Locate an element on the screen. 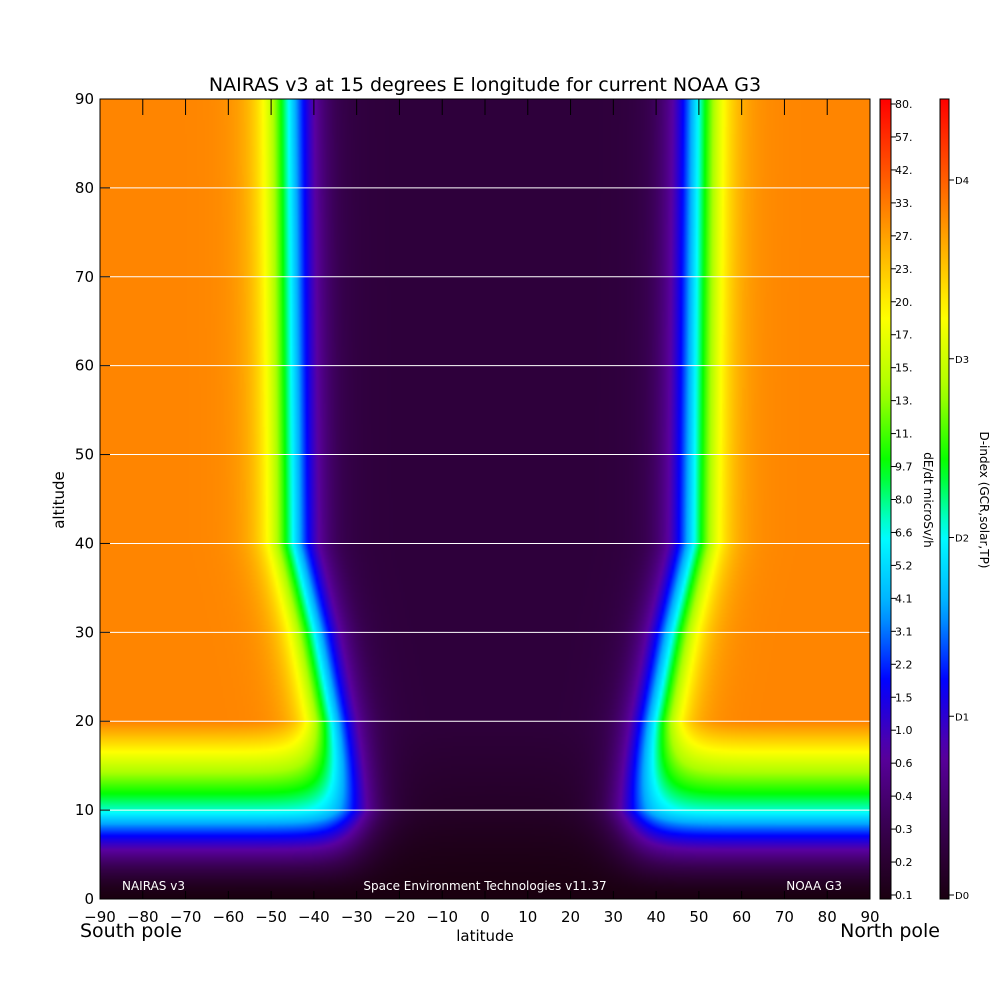  x-tick-label: −10 is located at coordinates (442, 917).